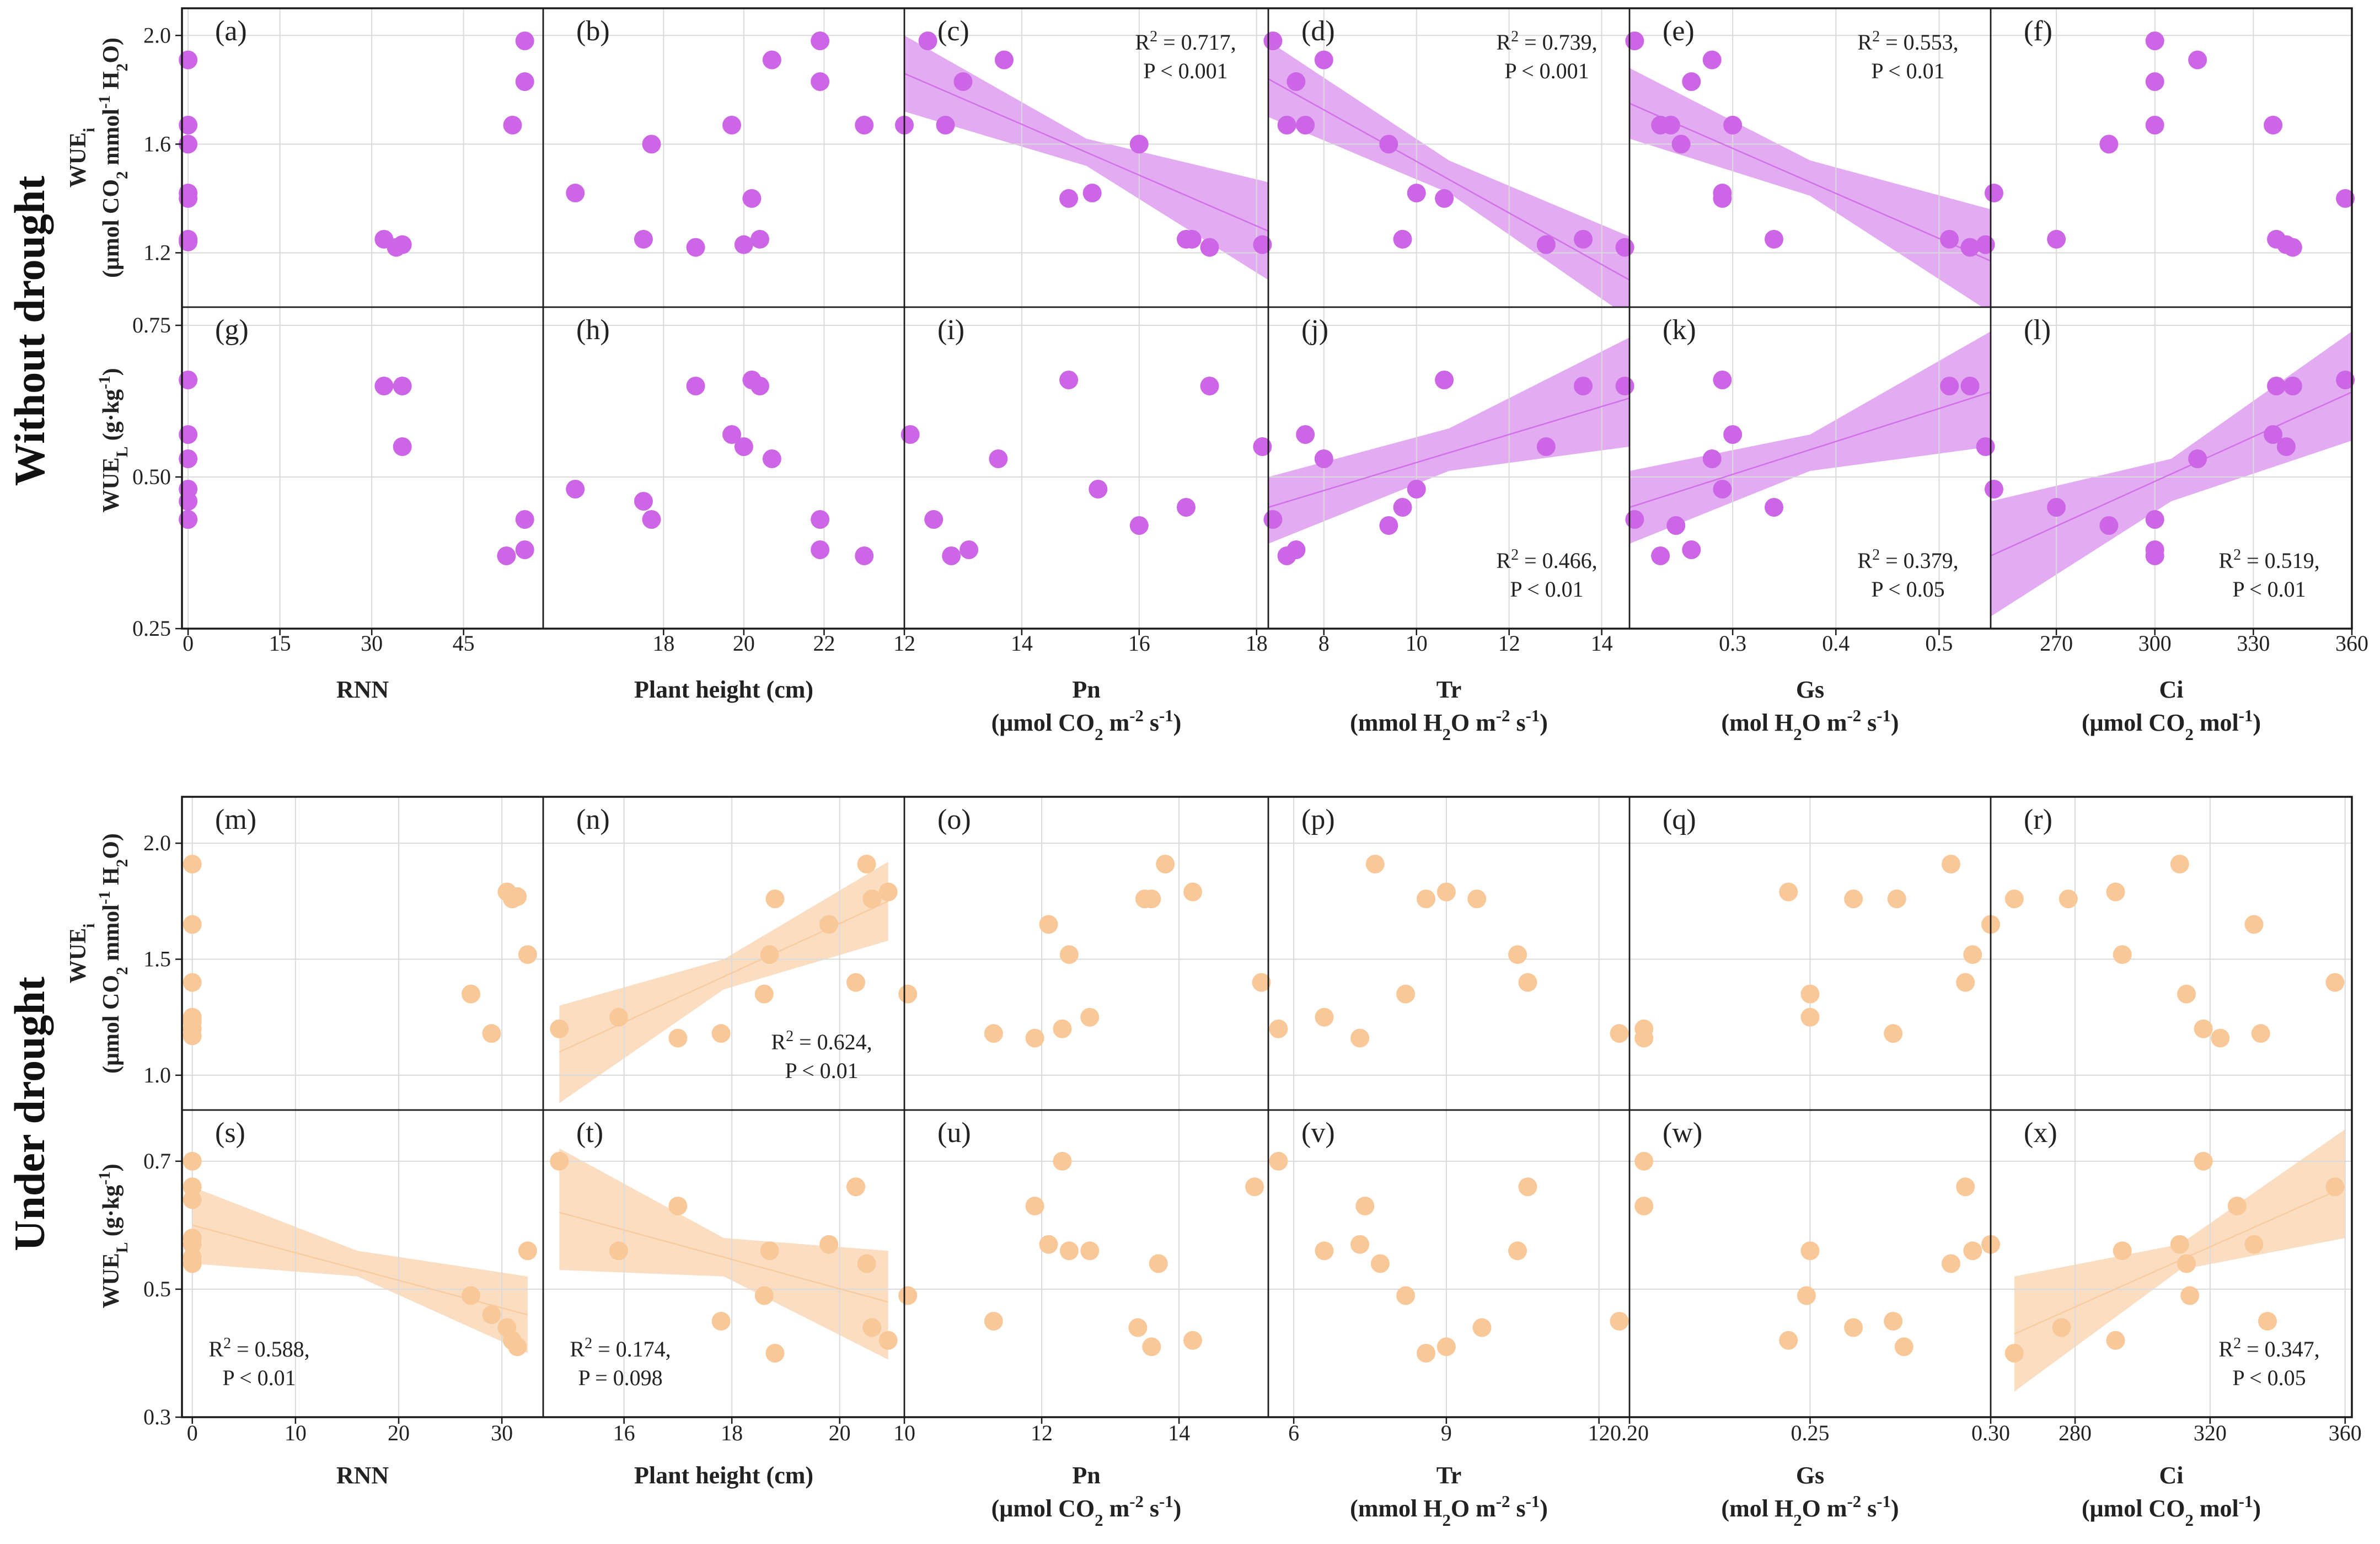 This screenshot has height=1544, width=2380. I want to click on panel-frame-v, so click(1449, 1263).